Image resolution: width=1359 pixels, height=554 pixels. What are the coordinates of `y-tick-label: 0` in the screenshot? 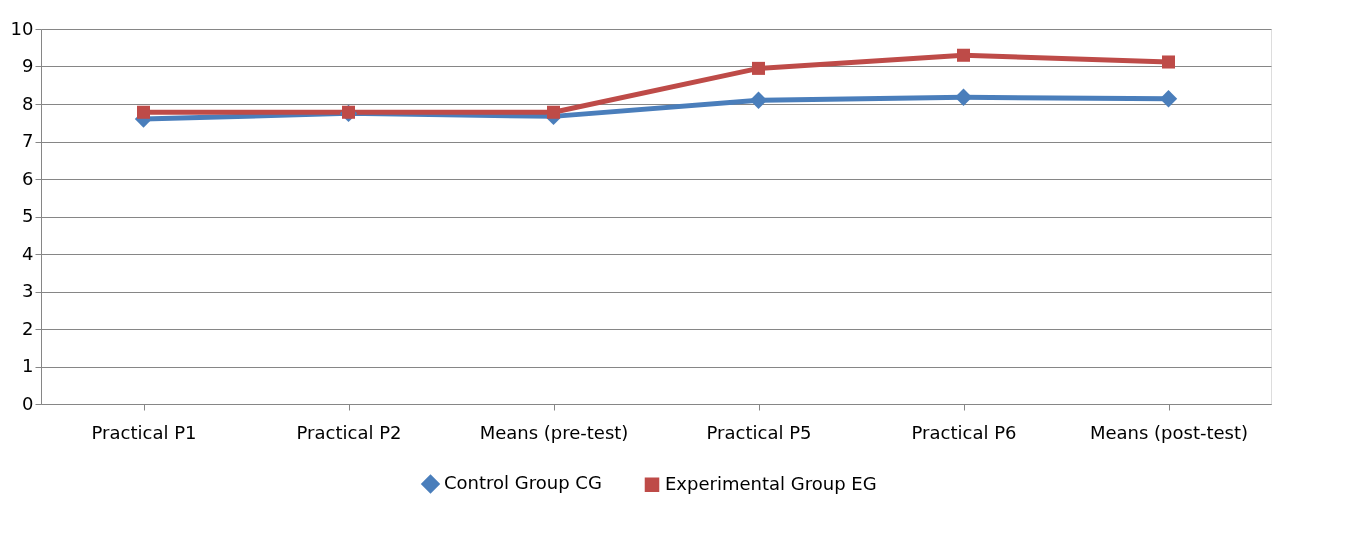 It's located at (28, 403).